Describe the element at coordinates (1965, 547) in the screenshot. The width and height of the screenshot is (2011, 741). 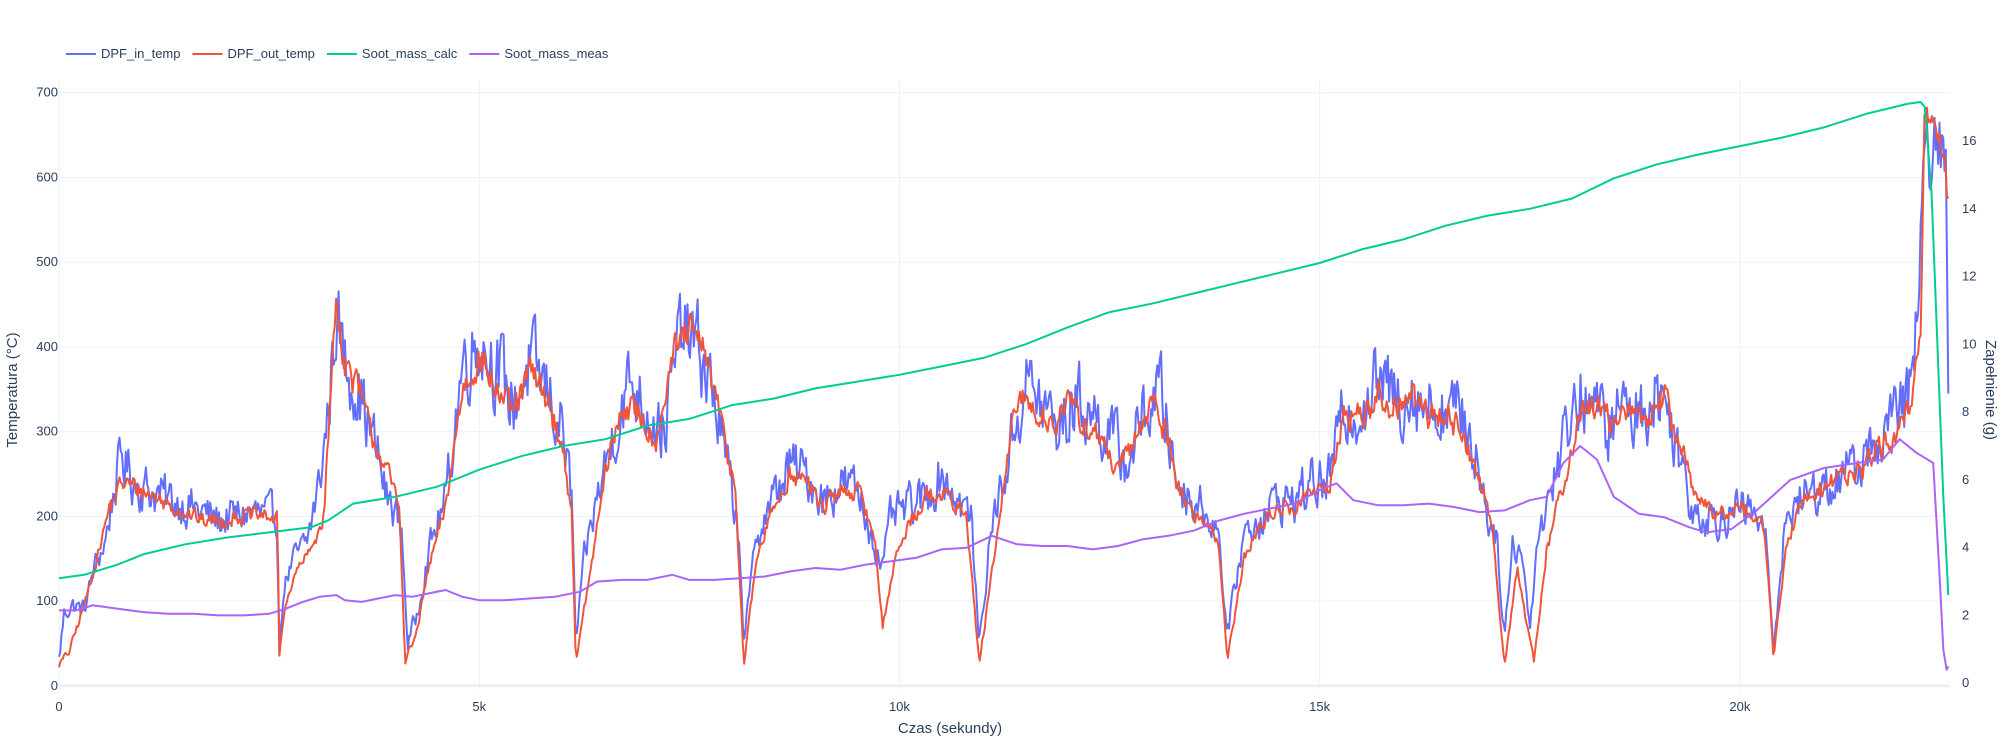
I see `y2-tick-label: 4` at that location.